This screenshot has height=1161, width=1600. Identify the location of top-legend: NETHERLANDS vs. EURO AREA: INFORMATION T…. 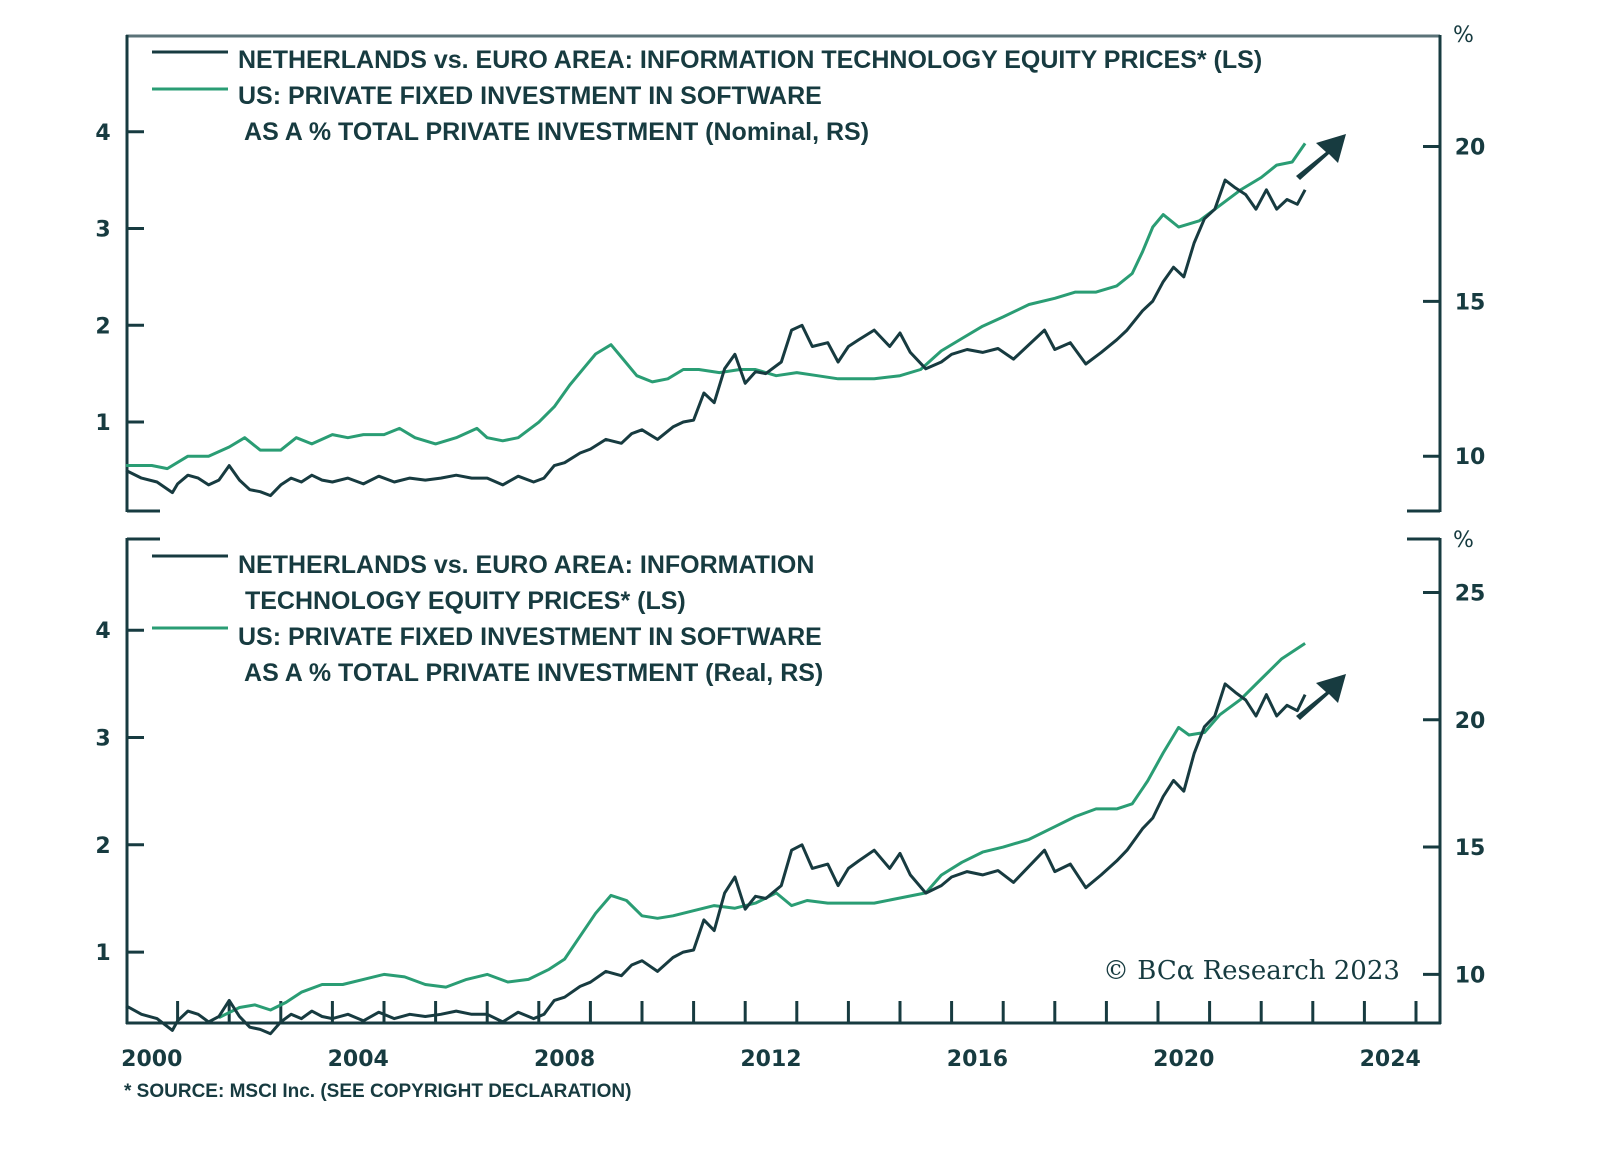
(707, 96).